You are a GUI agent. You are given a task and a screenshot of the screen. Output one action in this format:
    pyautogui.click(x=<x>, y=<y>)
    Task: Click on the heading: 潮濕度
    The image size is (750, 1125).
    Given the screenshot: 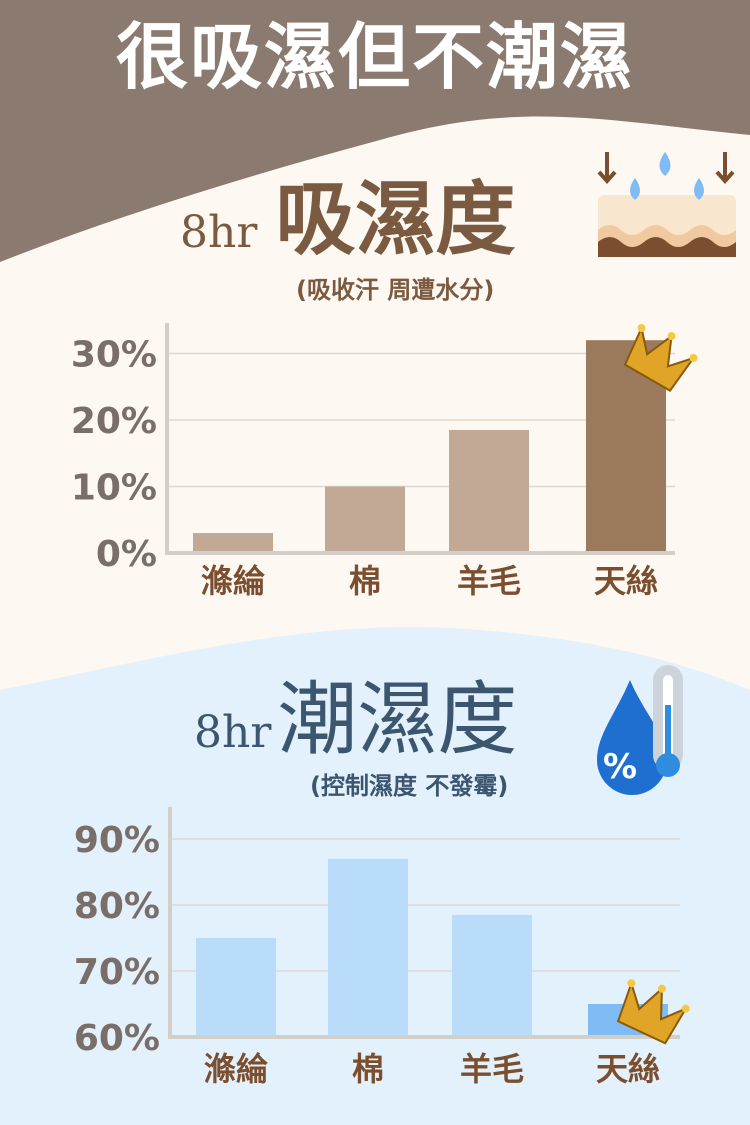 What is the action you would take?
    pyautogui.click(x=397, y=719)
    